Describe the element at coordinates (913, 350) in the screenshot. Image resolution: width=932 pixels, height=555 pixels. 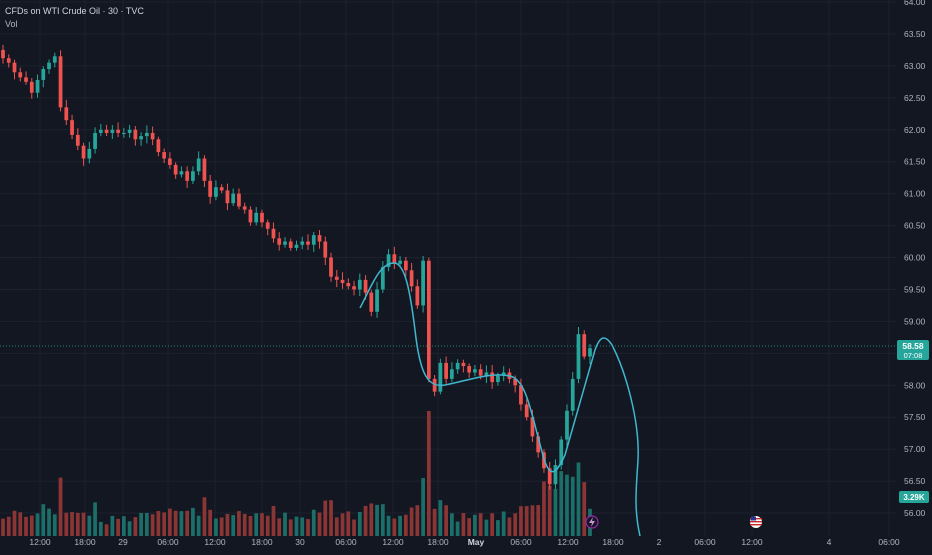
I see `last-price-badge: 58.58 07:08` at that location.